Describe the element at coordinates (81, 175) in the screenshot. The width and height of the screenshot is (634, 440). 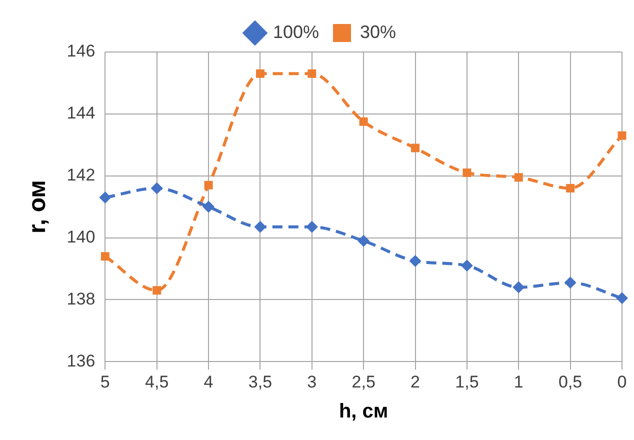
I see `y-tick-label: 142` at that location.